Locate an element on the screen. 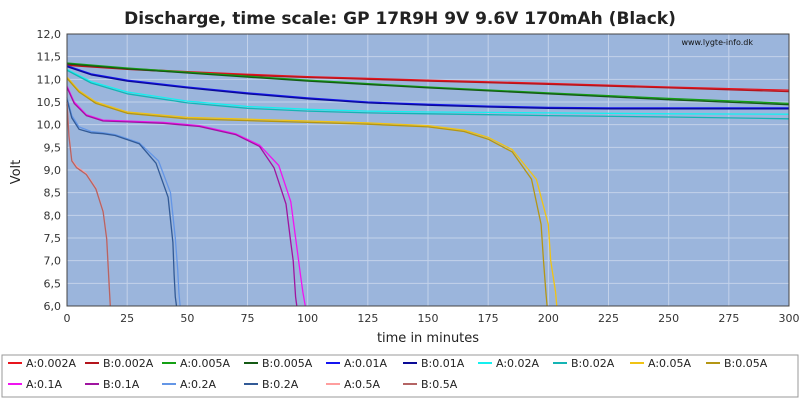 This screenshot has height=404, width=800. series-line-b-0-2a is located at coordinates (122, 203).